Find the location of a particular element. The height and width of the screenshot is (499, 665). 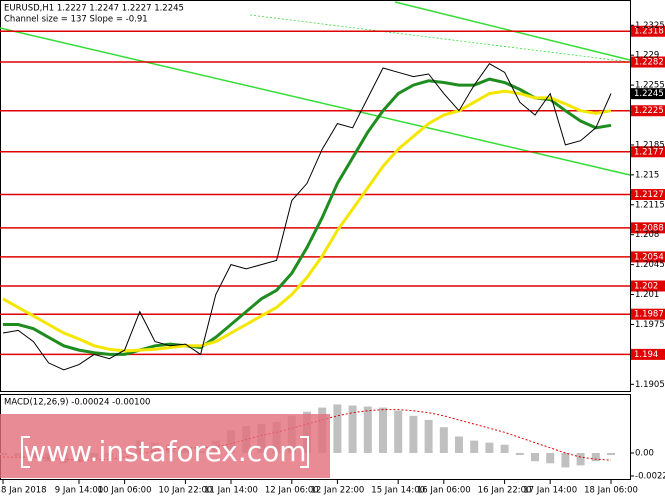

level-label: 1.2177 is located at coordinates (649, 152).